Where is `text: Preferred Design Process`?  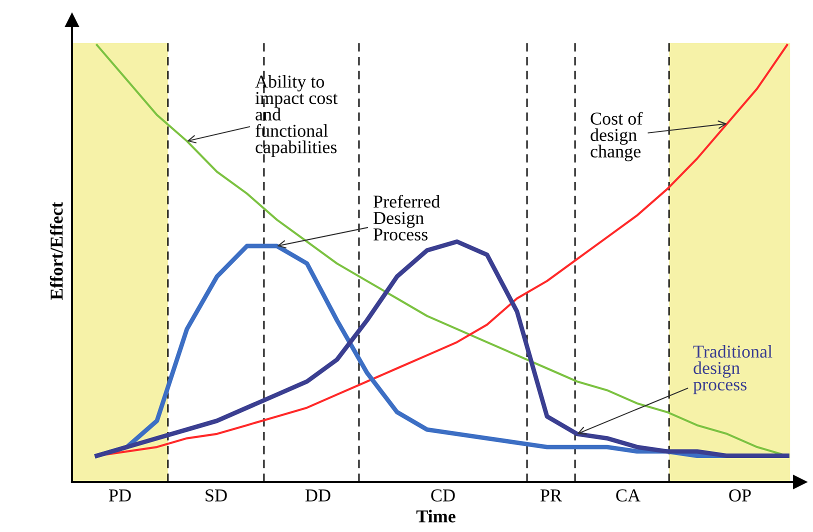 text: Preferred Design Process is located at coordinates (407, 217).